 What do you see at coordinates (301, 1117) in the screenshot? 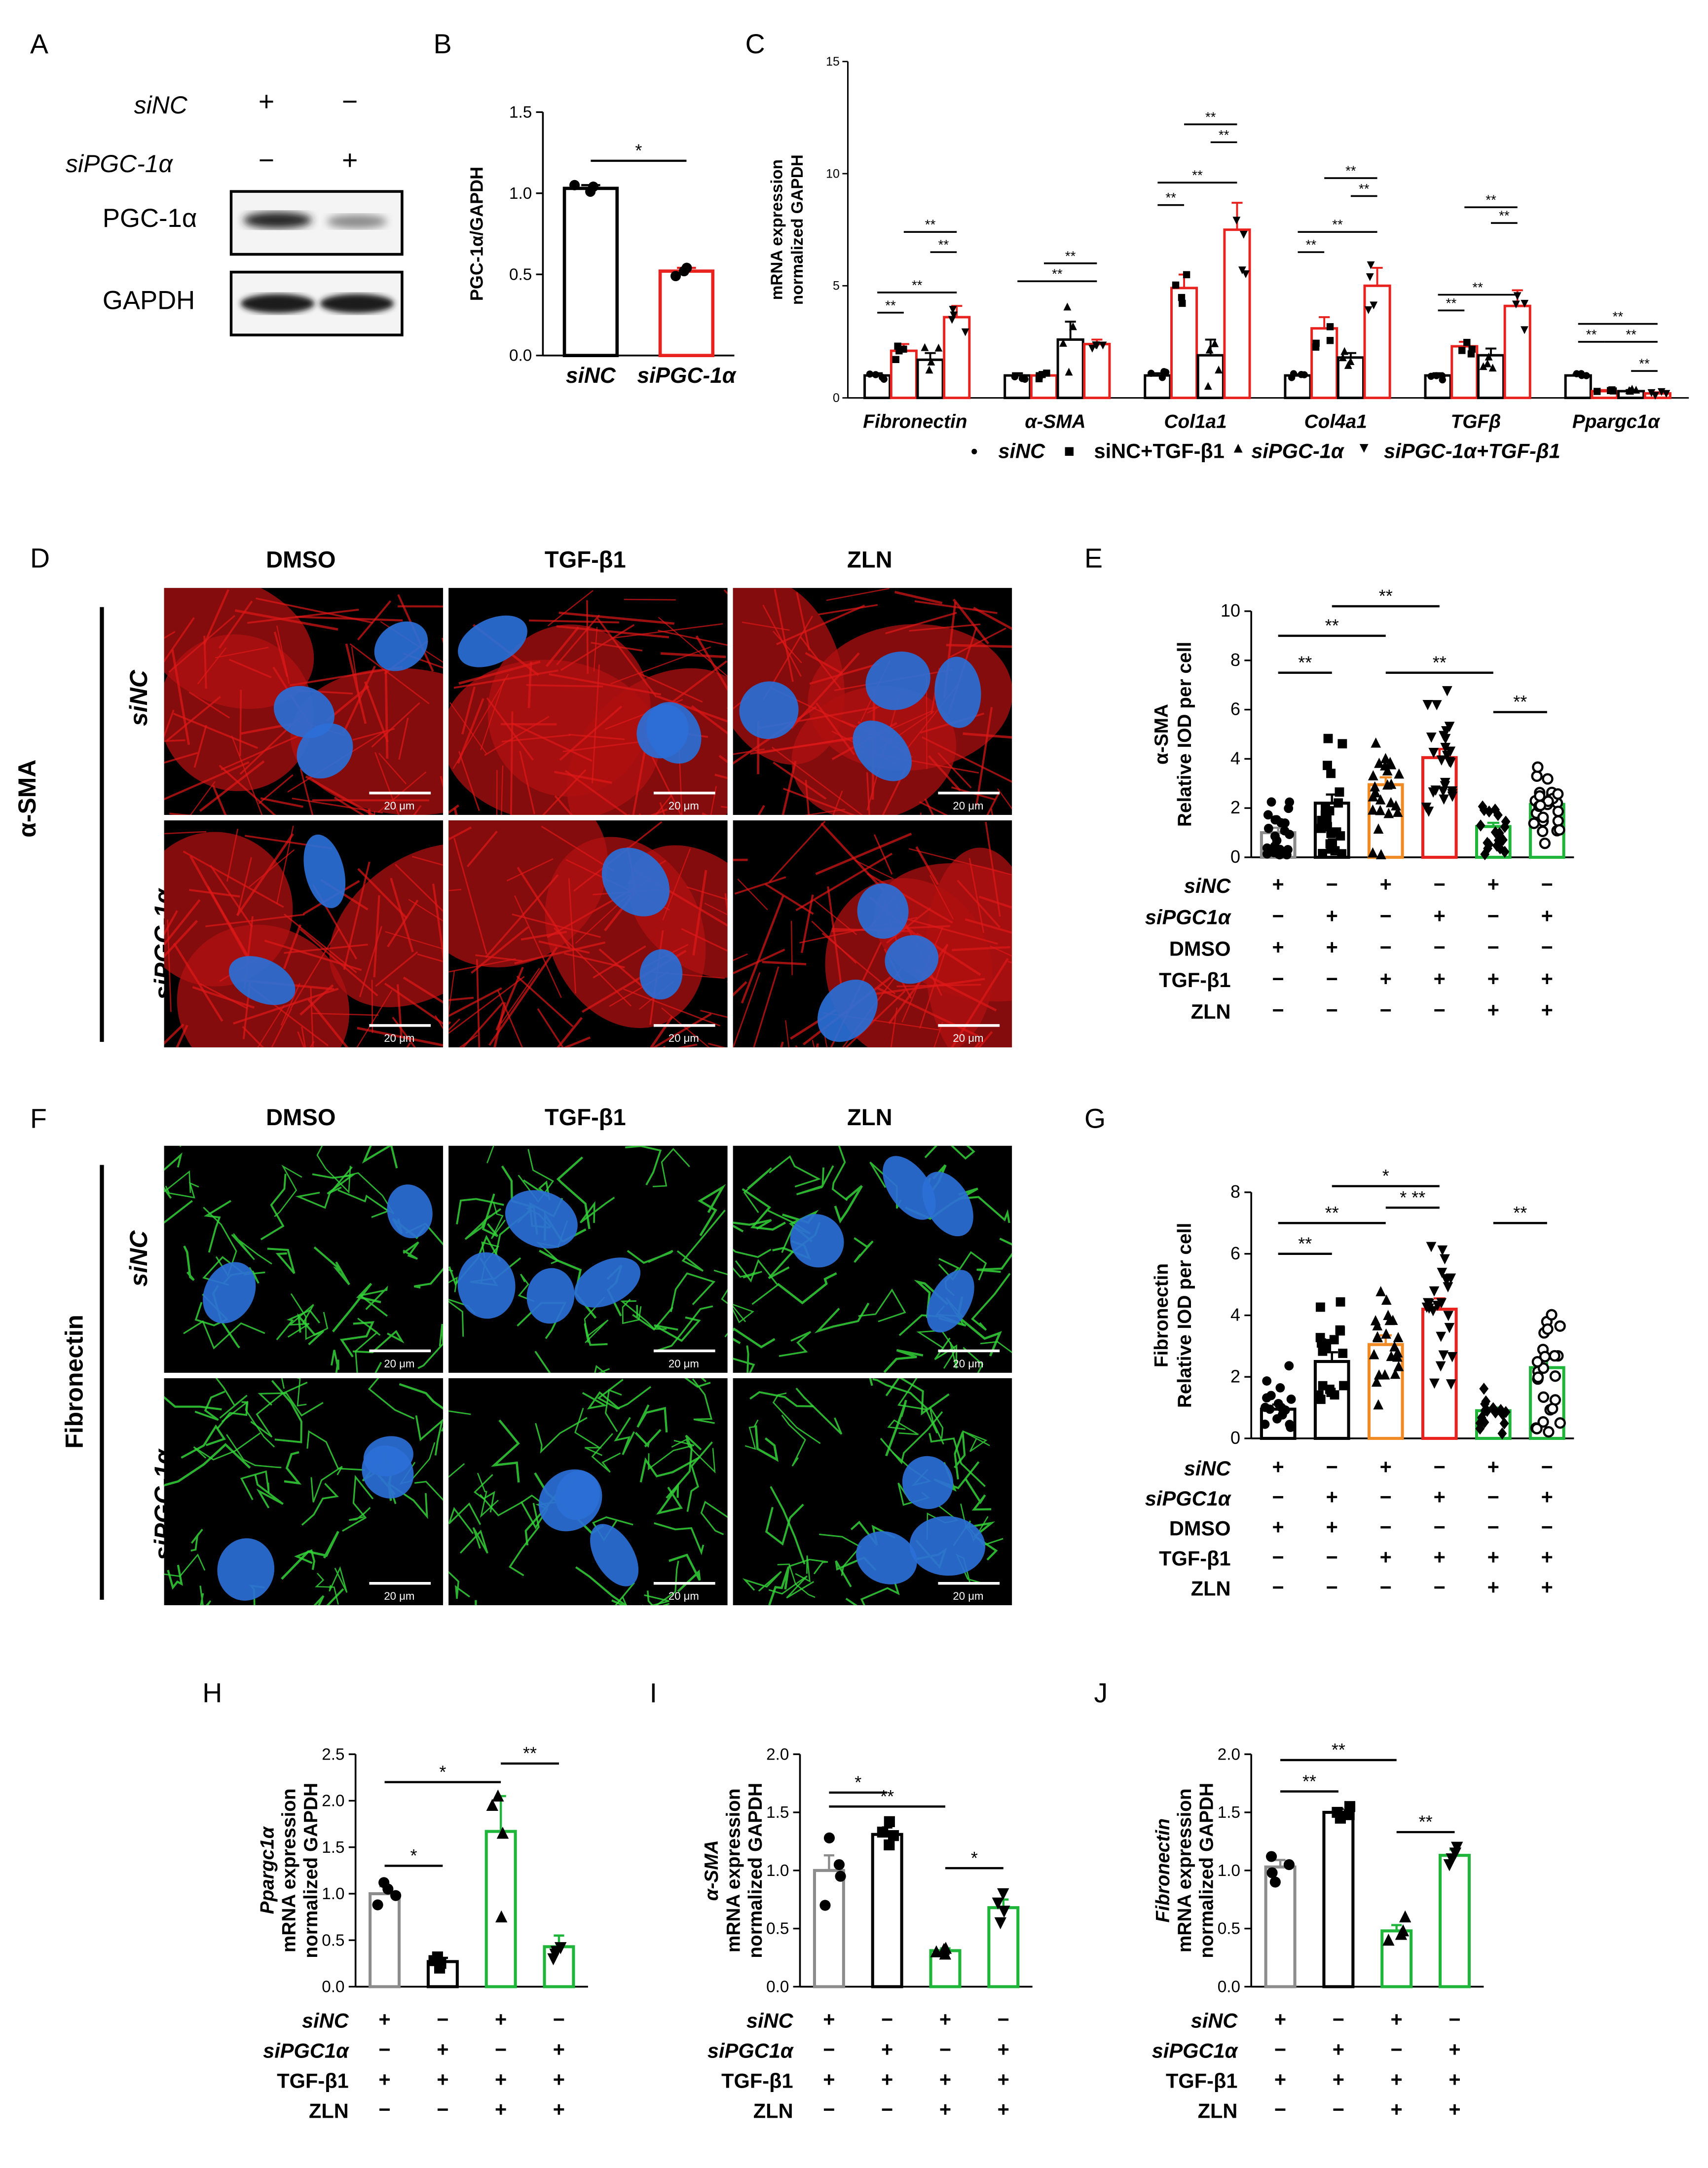
I see `col-header-dmso: DMSO` at bounding box center [301, 1117].